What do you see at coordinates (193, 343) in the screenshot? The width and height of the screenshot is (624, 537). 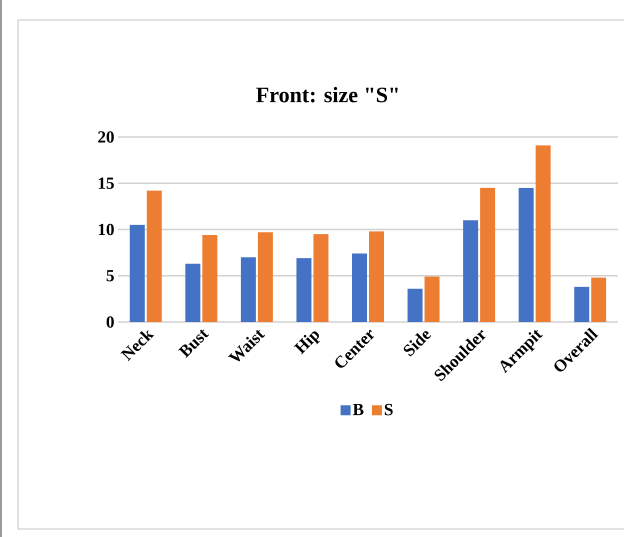 I see `x-tick-label: Bust` at bounding box center [193, 343].